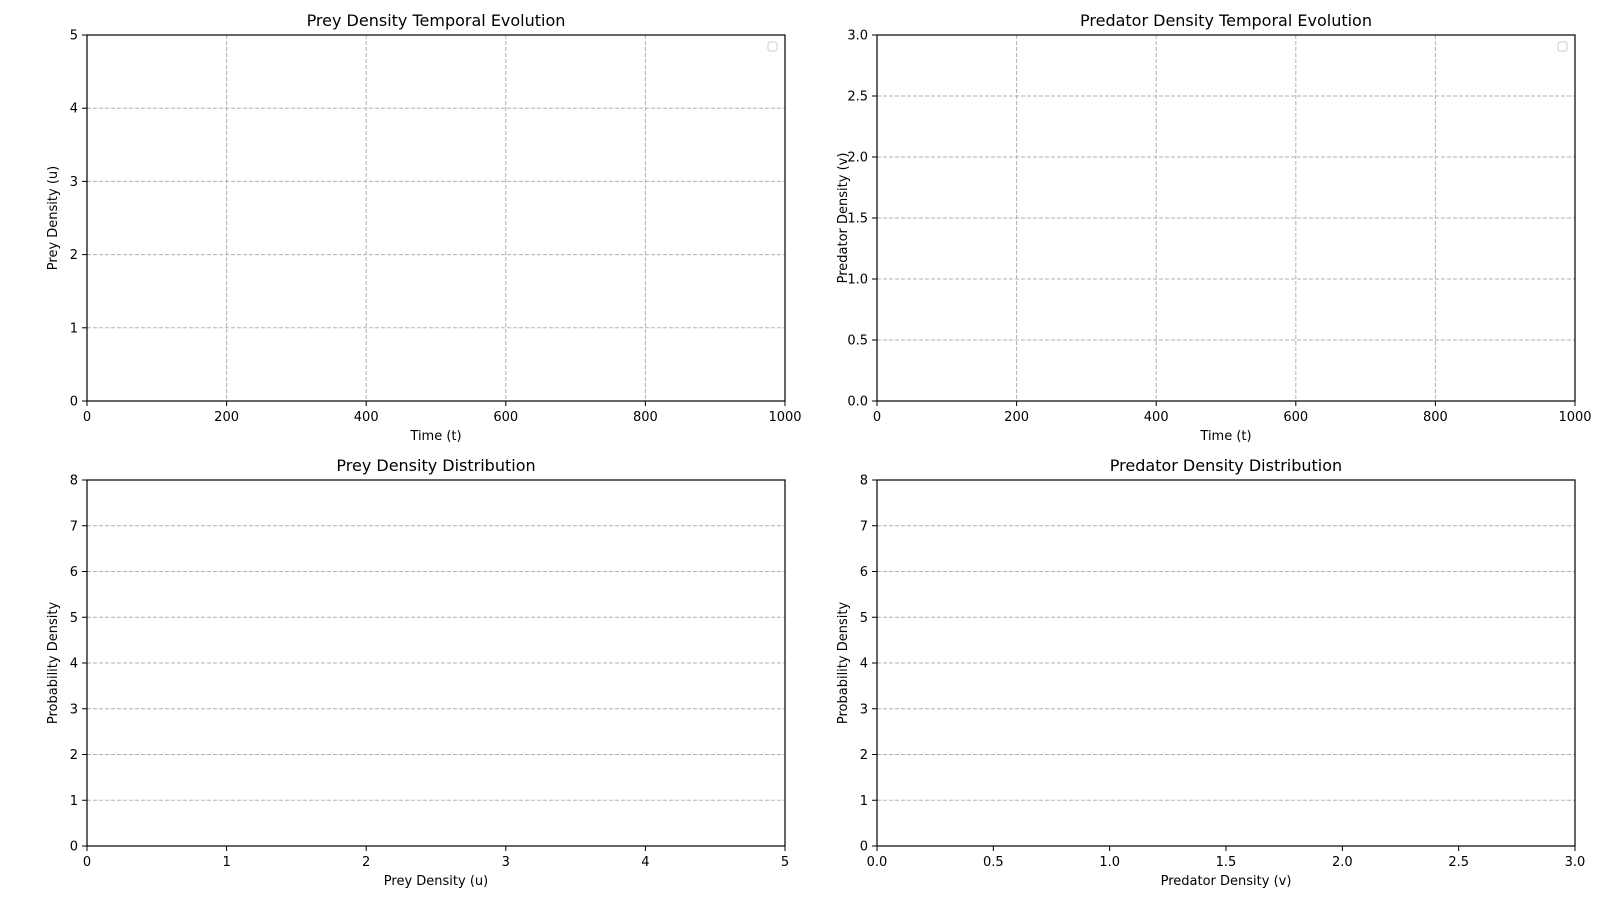 The width and height of the screenshot is (1600, 900). I want to click on x-tick-label: 3.0, so click(1575, 862).